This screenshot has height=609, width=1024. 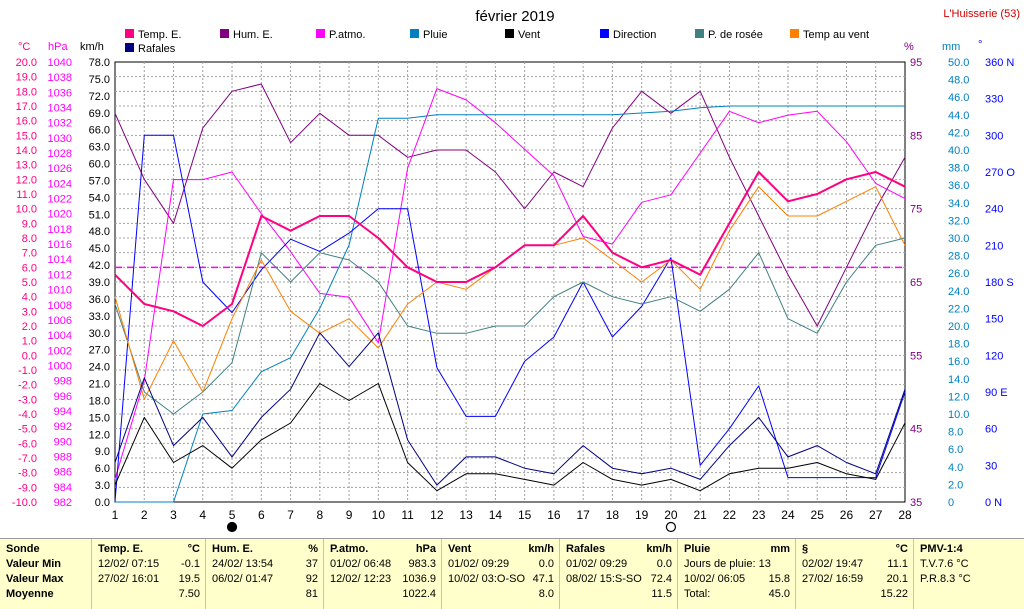 I want to click on stats-text: P.R.8.3 °C, so click(x=945, y=579).